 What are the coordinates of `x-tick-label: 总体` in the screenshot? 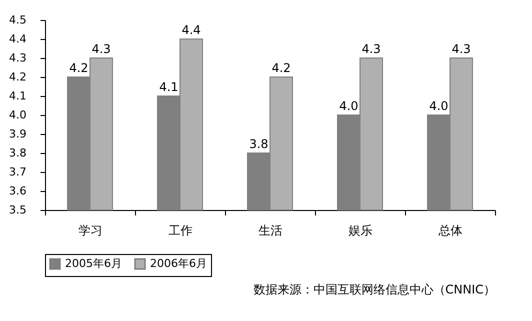 It's located at (450, 231).